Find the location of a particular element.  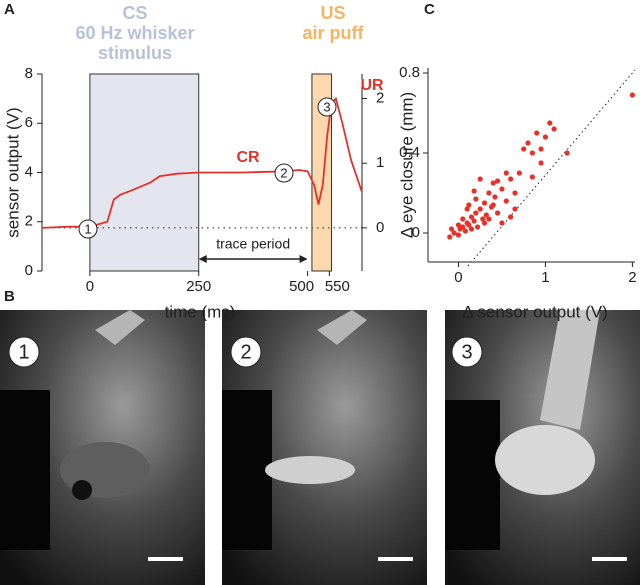

x-tick-label: 2 is located at coordinates (632, 277).